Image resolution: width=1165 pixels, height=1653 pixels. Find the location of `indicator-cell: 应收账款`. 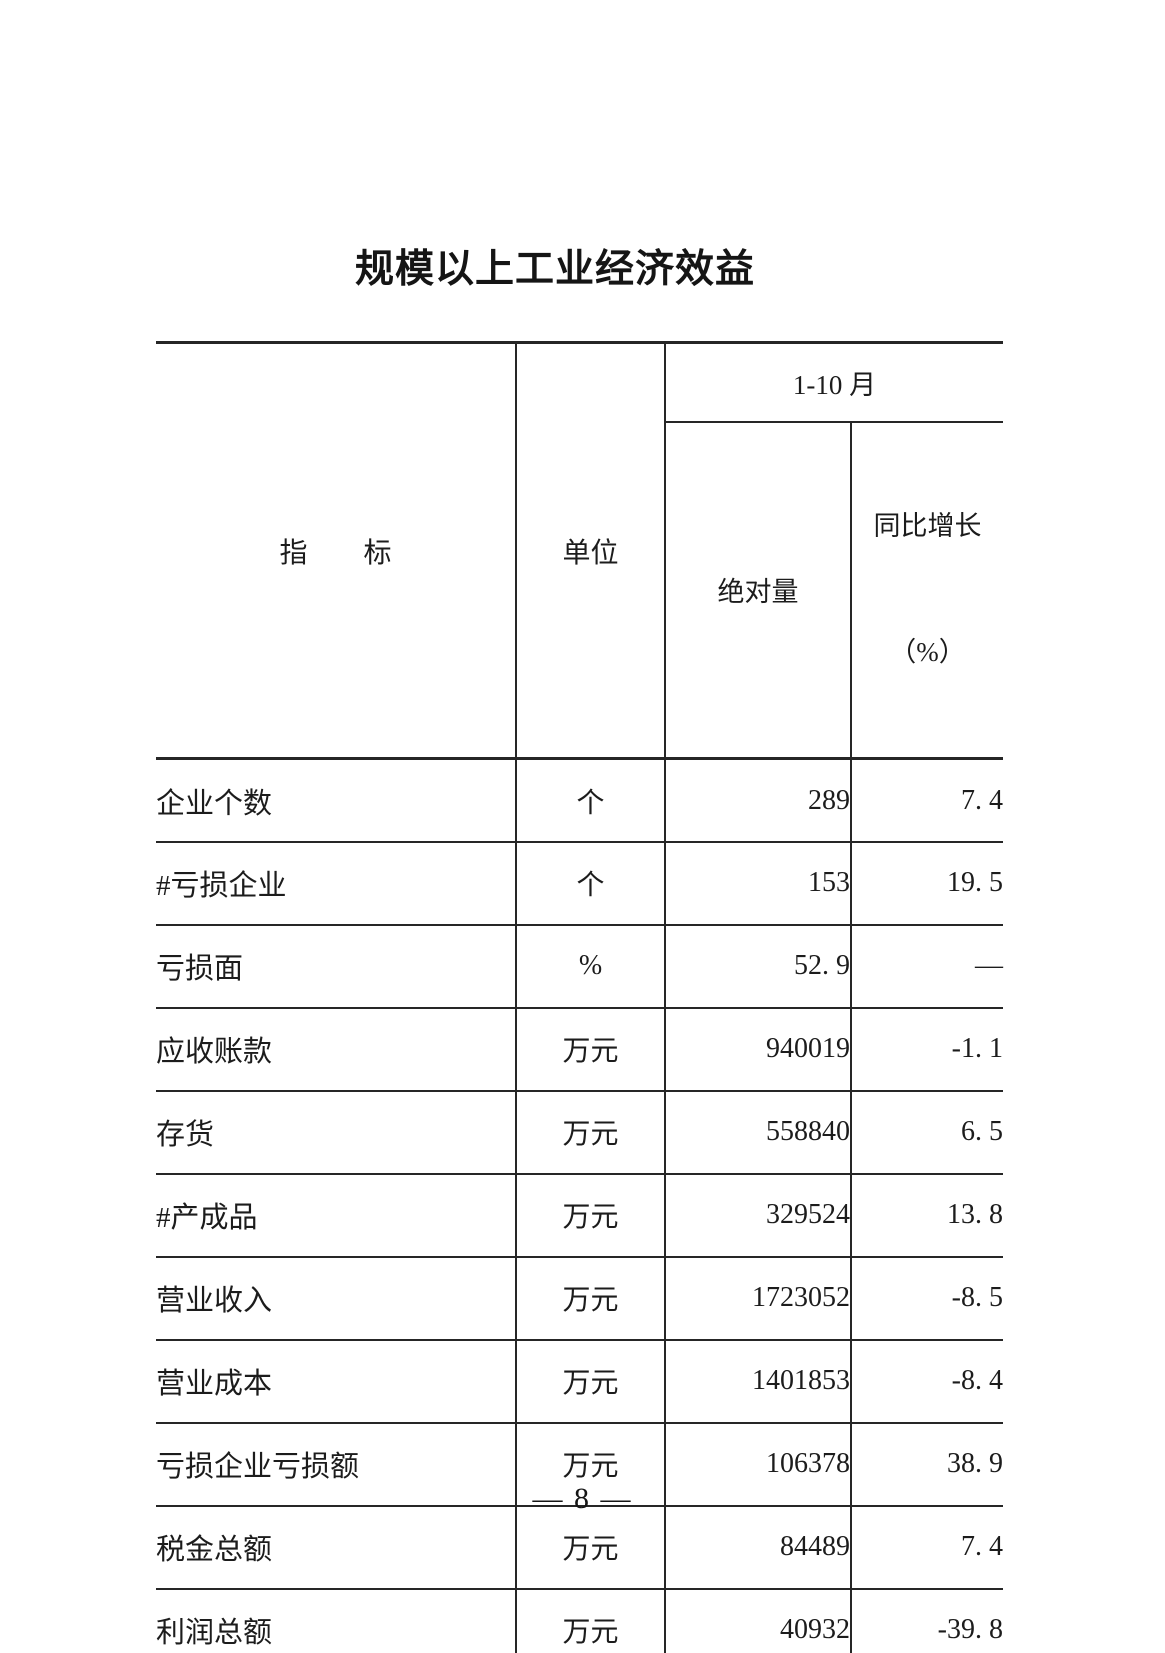

indicator-cell: 应收账款 is located at coordinates (336, 1048).